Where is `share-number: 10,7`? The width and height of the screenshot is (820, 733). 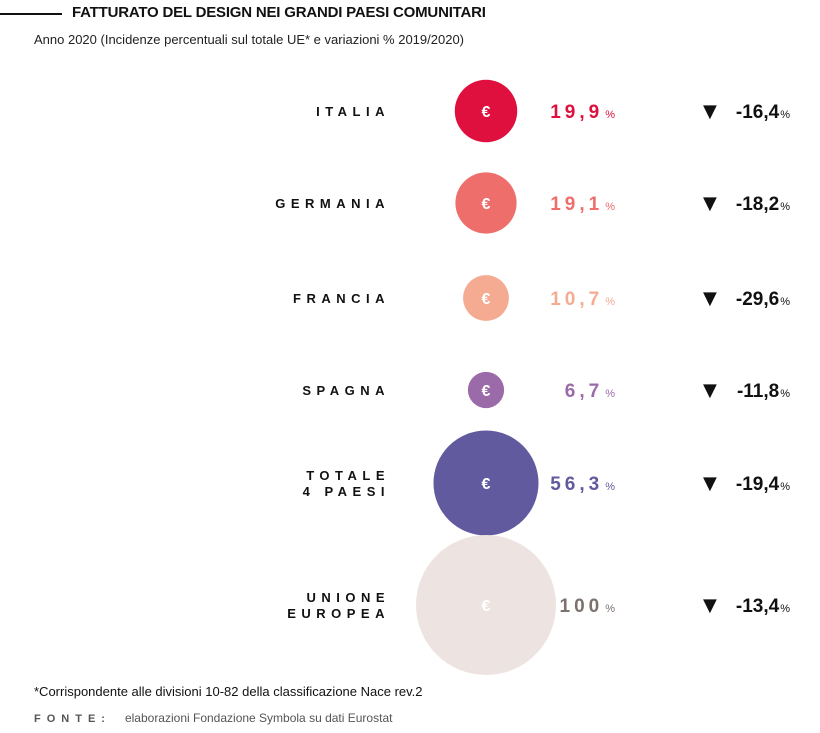 share-number: 10,7 is located at coordinates (576, 299).